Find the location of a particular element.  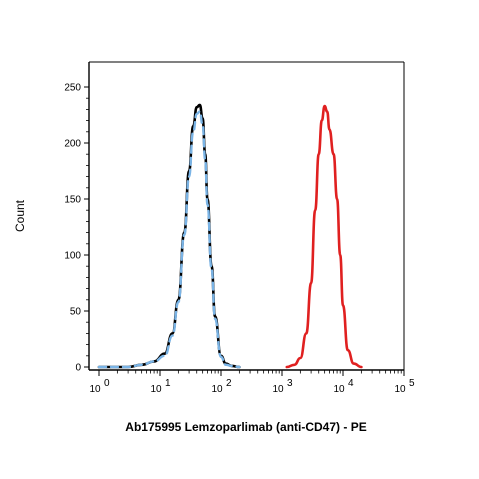

x-tick-exponent: 1 is located at coordinates (168, 383).